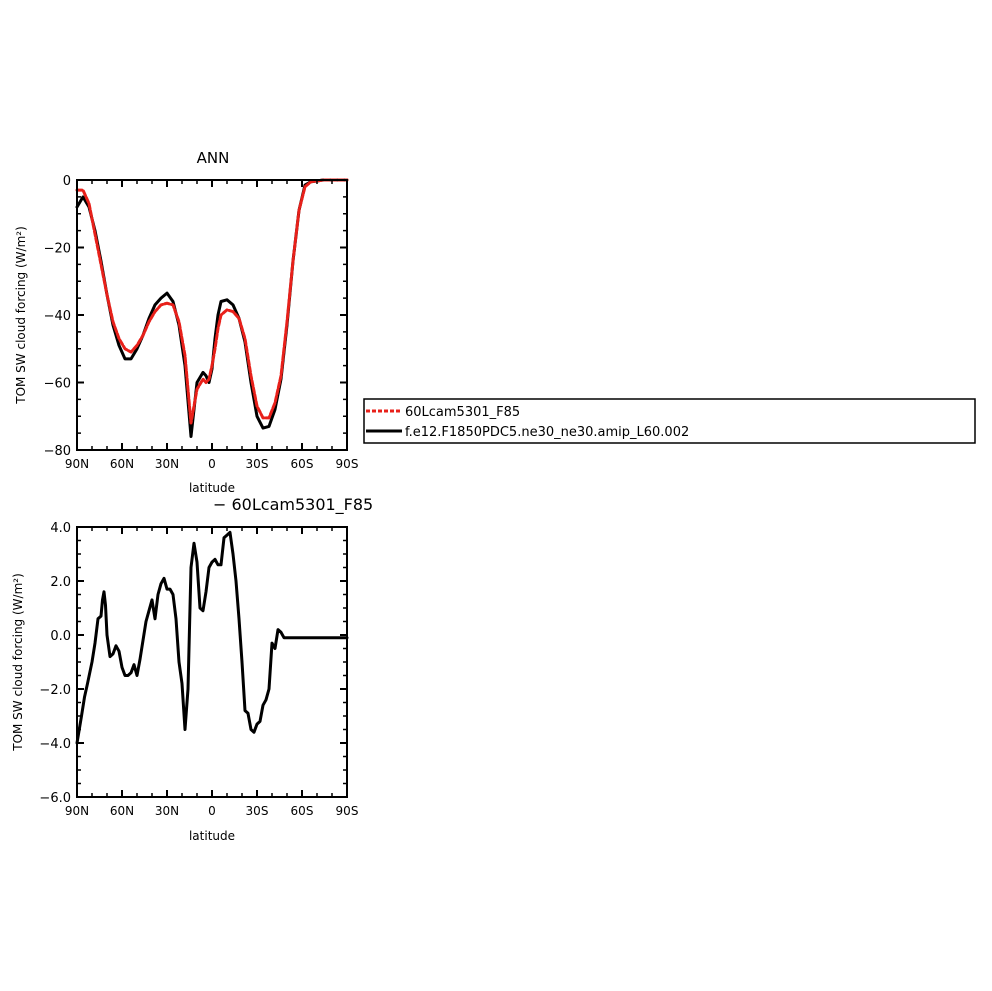 The height and width of the screenshot is (991, 992). What do you see at coordinates (212, 836) in the screenshot?
I see `bottom-chart-x-axis-label: latitude` at bounding box center [212, 836].